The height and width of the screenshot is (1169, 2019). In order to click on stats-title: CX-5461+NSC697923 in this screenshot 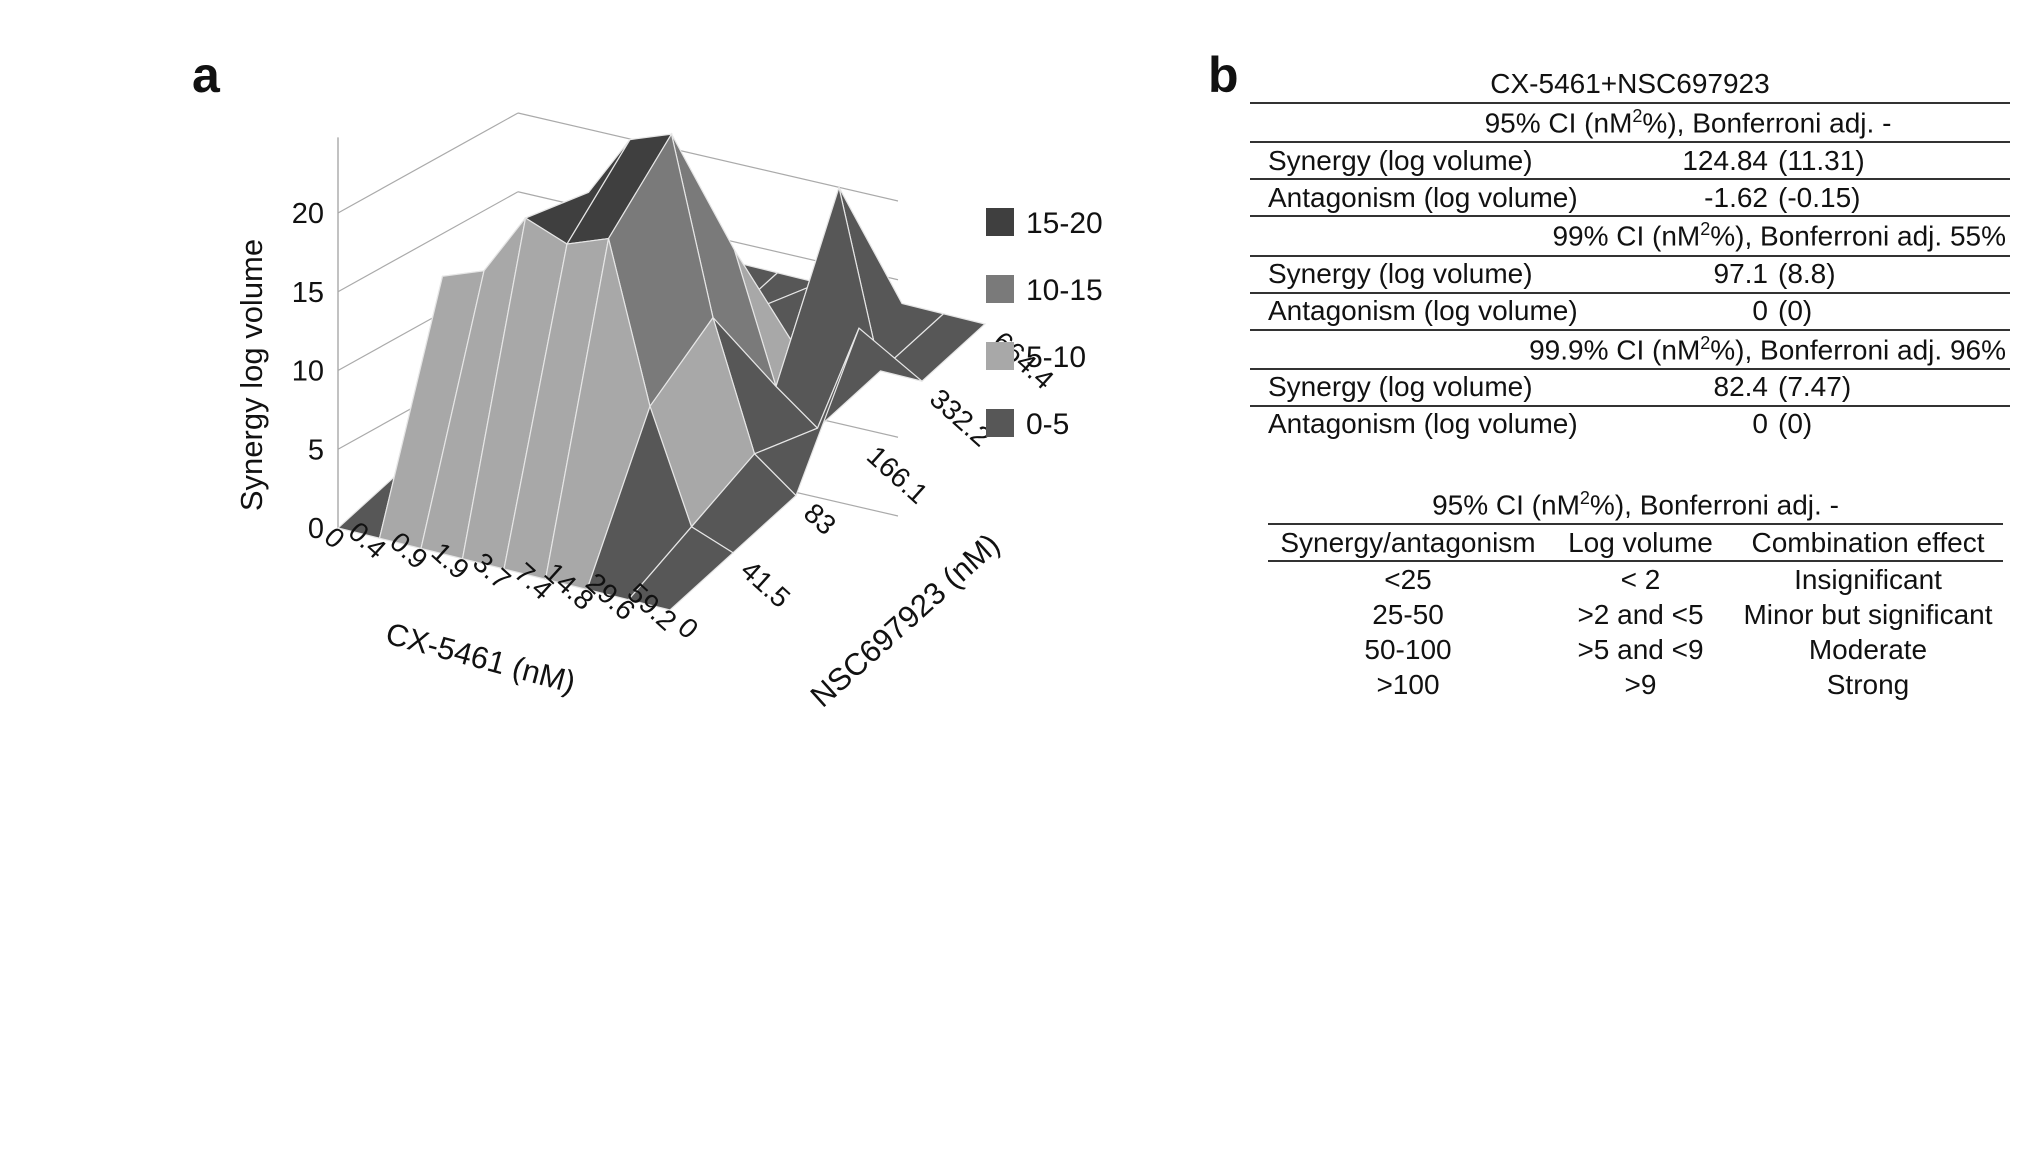, I will do `click(1630, 85)`.